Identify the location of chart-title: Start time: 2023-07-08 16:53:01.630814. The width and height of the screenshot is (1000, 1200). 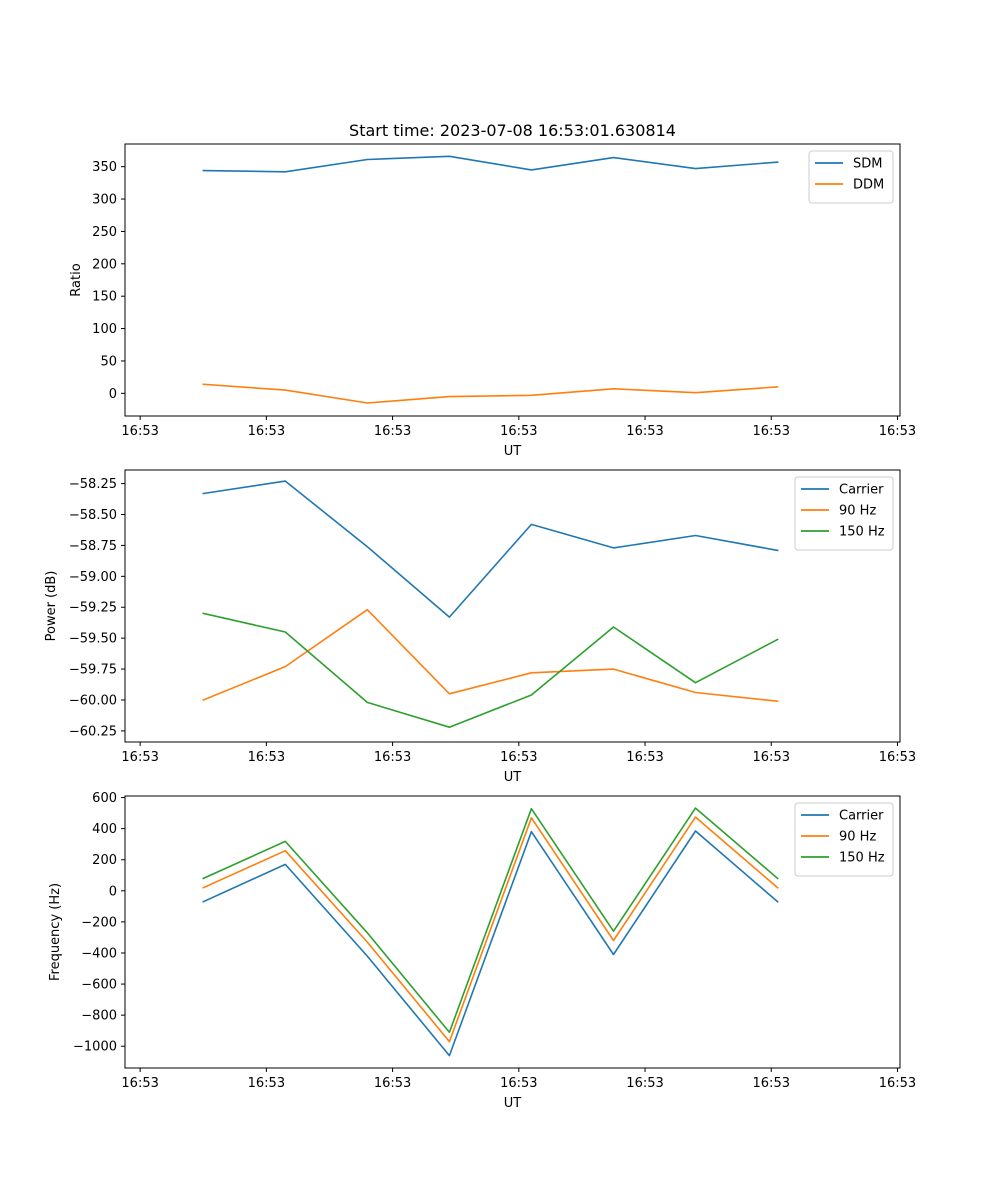
(512, 130).